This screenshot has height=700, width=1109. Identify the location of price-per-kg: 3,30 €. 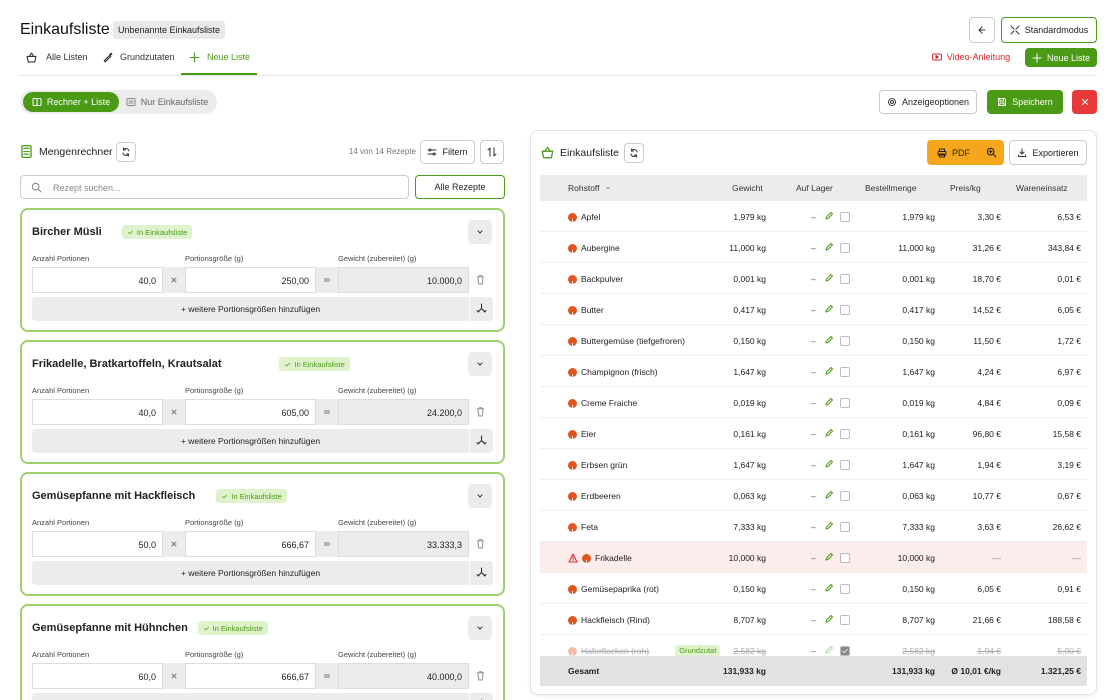
(989, 217).